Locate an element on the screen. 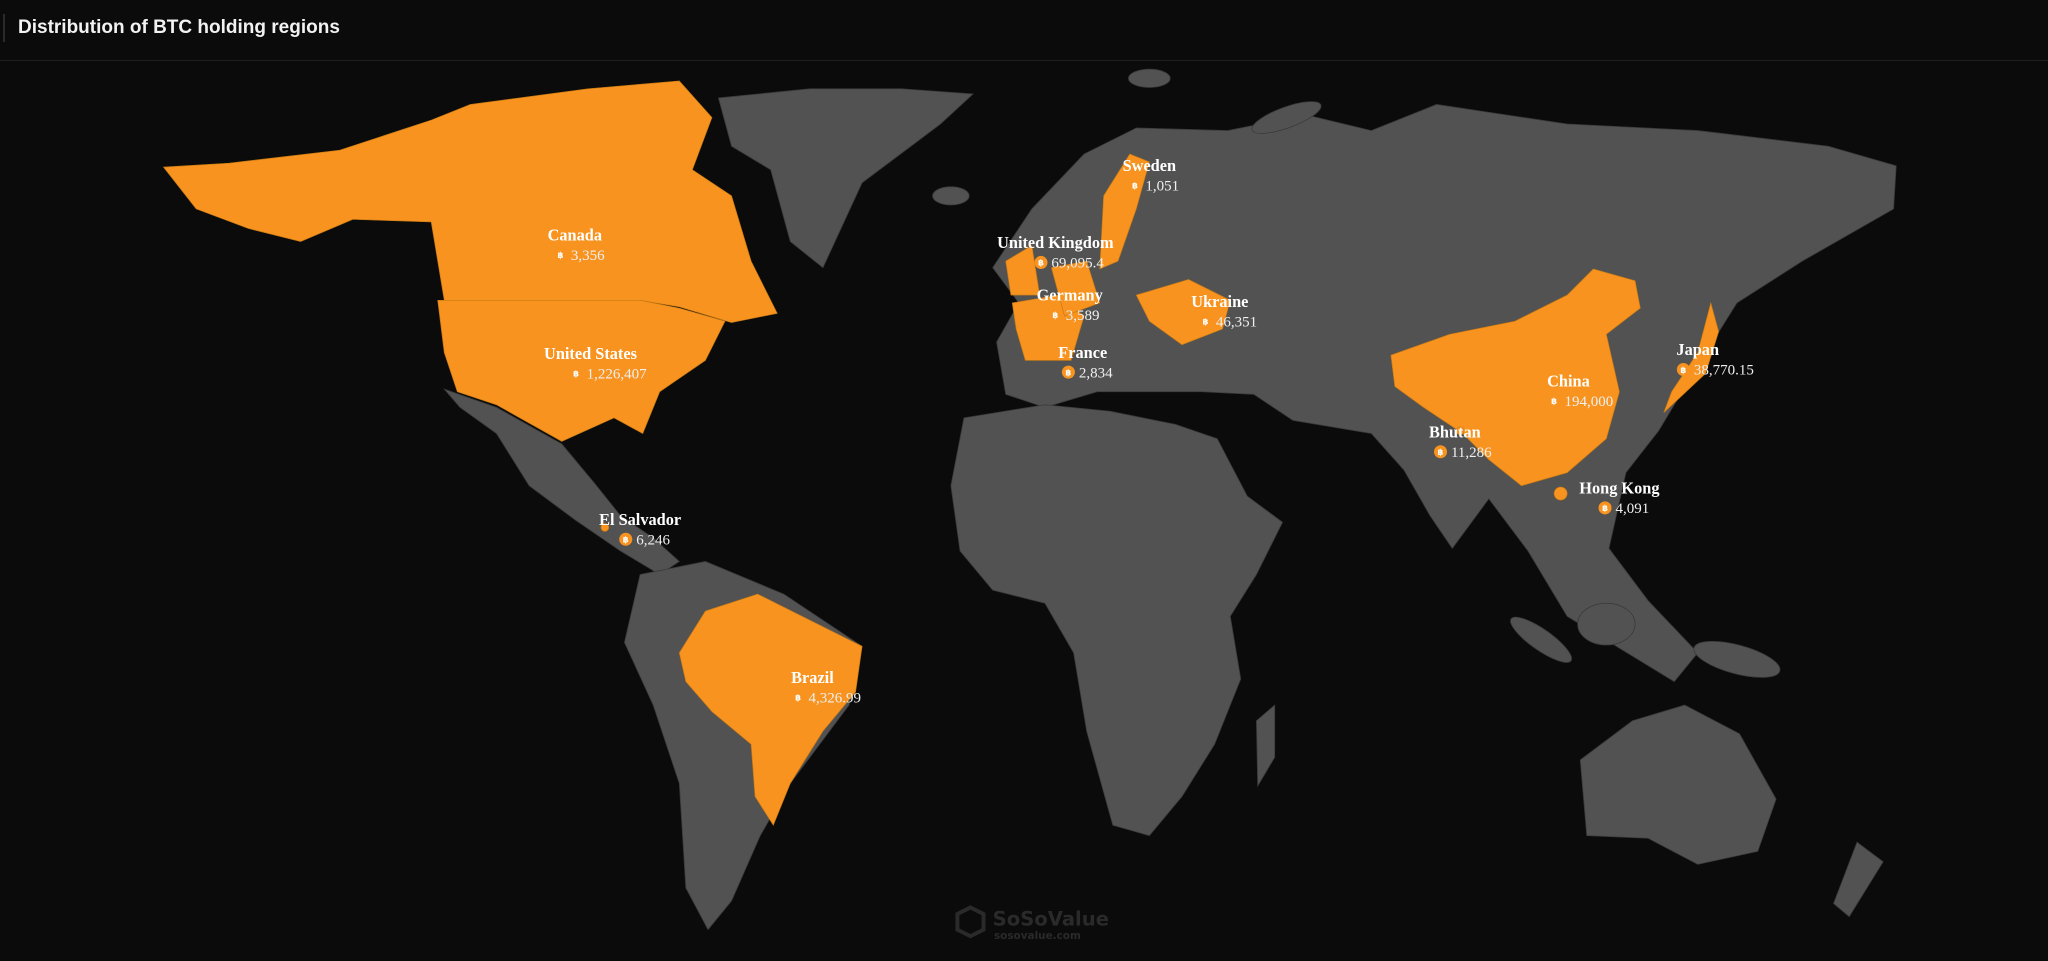 This screenshot has width=2048, height=961. novaya-zemlya is located at coordinates (1286, 117).